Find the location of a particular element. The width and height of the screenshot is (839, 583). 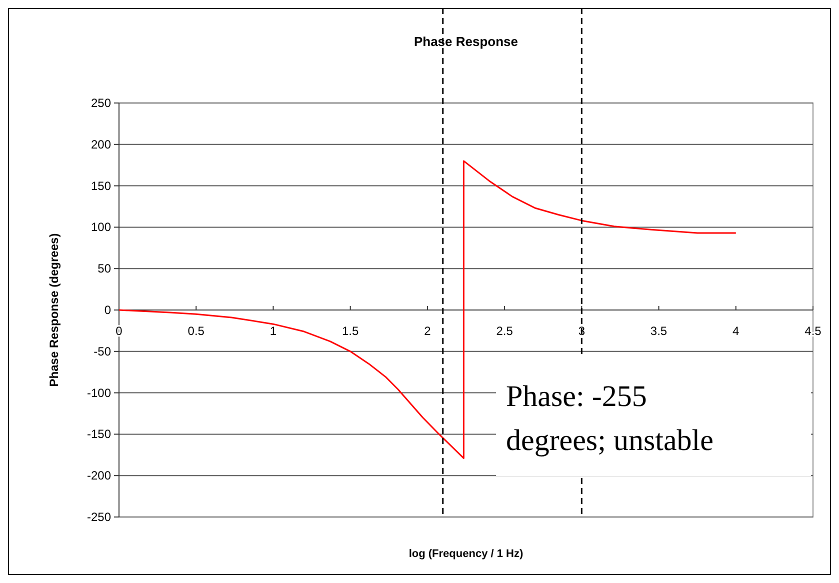

y-tick-label: 200 is located at coordinates (101, 144).